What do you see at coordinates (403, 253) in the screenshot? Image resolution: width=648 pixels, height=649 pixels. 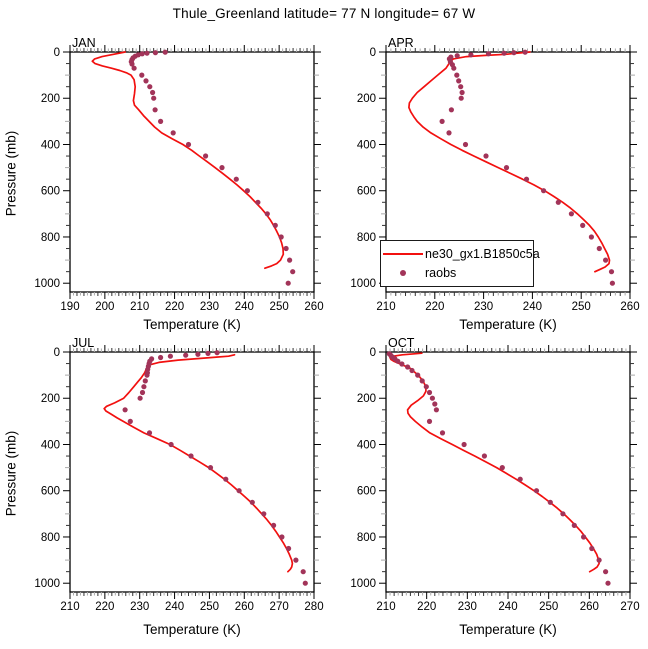 I see `model-line-swatch` at bounding box center [403, 253].